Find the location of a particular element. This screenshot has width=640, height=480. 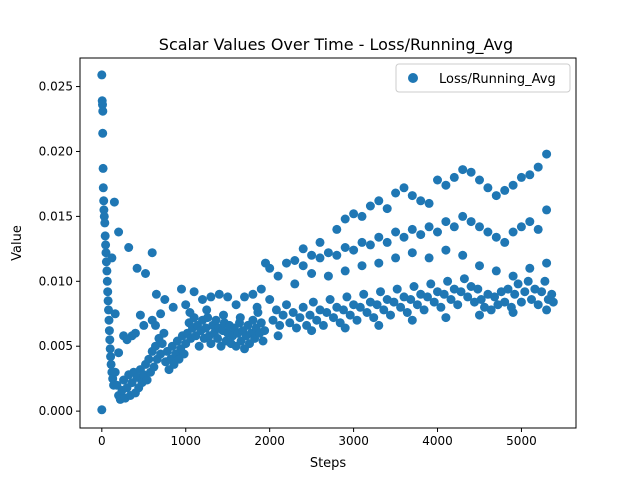

legend-marker is located at coordinates (413, 78).